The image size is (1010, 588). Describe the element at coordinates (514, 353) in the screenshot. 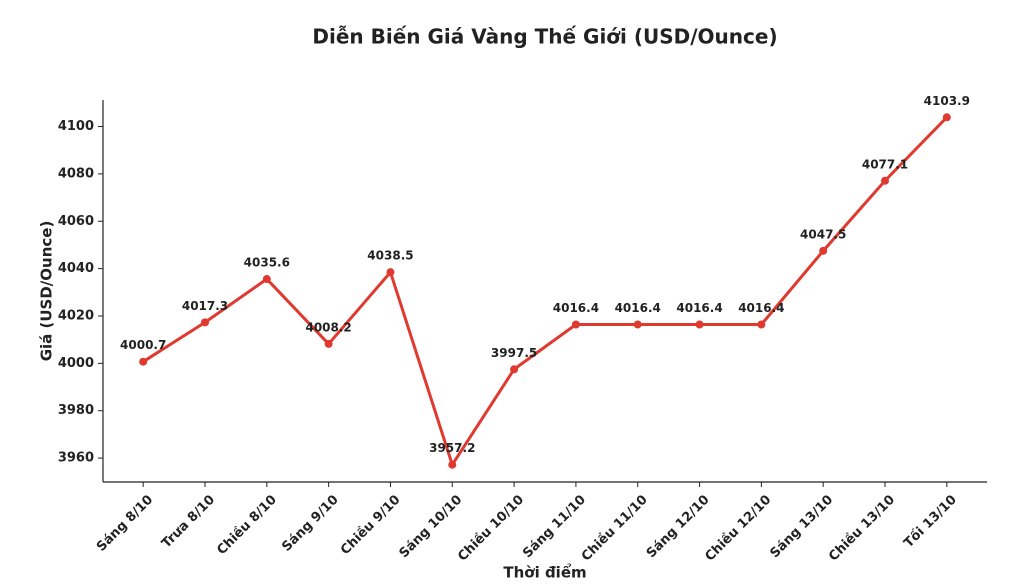

I see `data-label: 3997.5` at that location.